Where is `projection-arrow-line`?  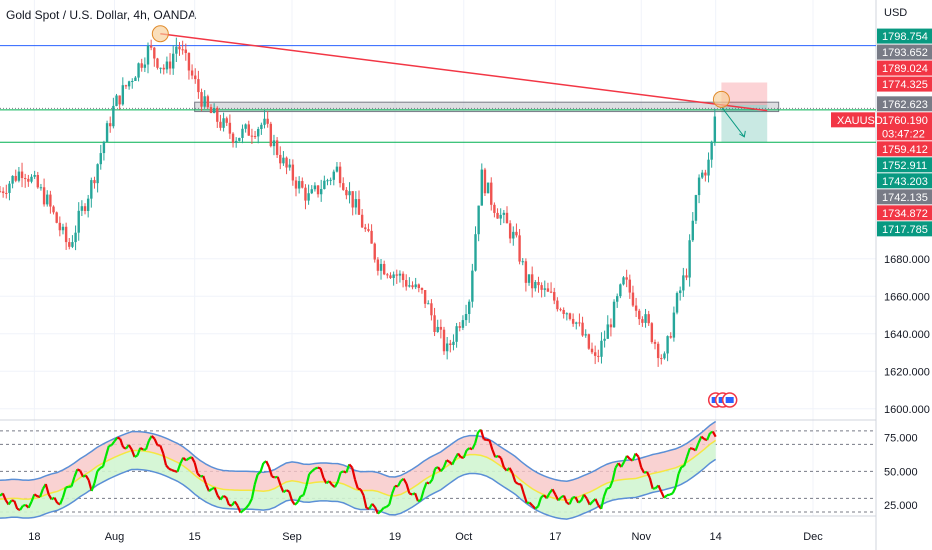 projection-arrow-line is located at coordinates (733, 122).